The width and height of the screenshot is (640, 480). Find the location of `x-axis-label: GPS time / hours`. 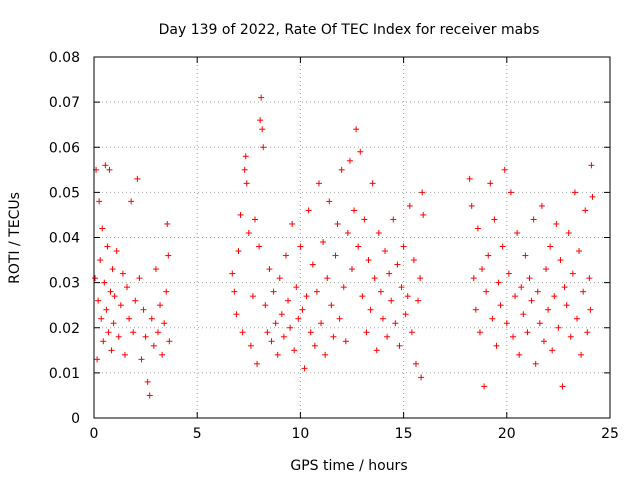

x-axis-label: GPS time / hours is located at coordinates (348, 466).